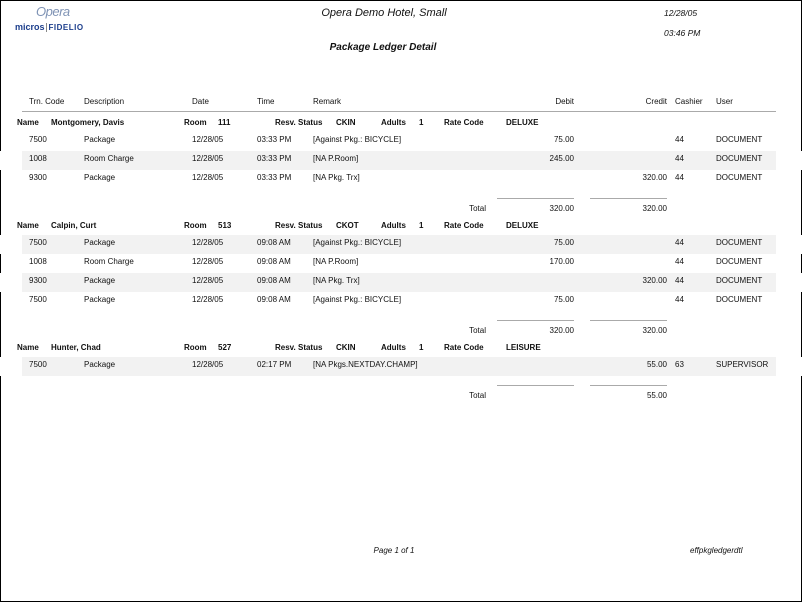 This screenshot has width=802, height=602. Describe the element at coordinates (365, 364) in the screenshot. I see `remark: [NA Pkgs.NEXTDAY.CHAMP]` at that location.